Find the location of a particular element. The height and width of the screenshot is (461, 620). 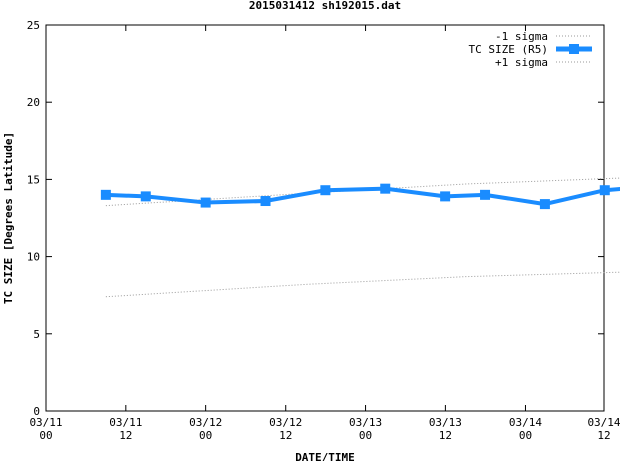

y-tick-label: 25 is located at coordinates (33, 25).